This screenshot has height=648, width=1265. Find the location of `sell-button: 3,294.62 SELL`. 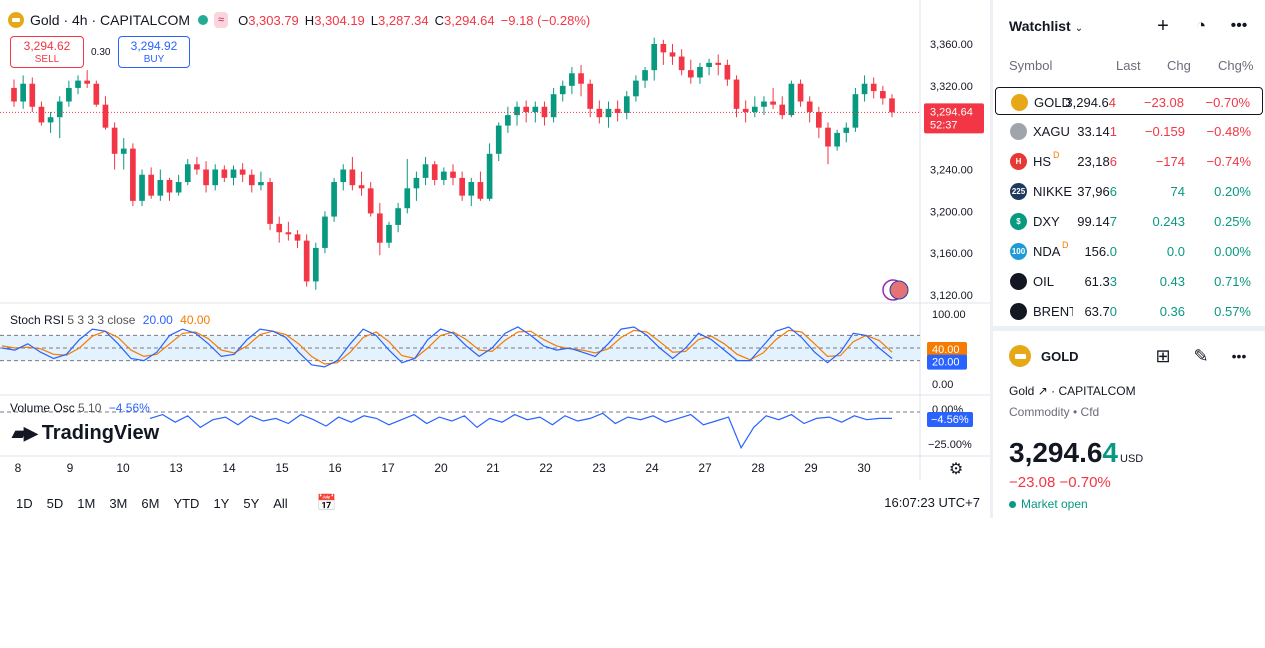

sell-button: 3,294.62 SELL is located at coordinates (47, 52).